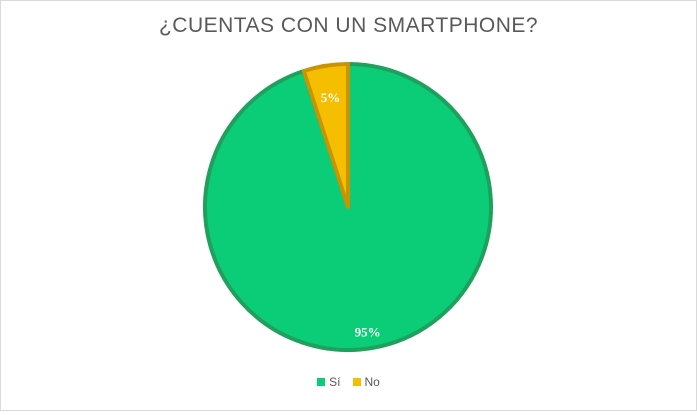 This screenshot has height=415, width=697. I want to click on legend-item-si: Sí, so click(329, 382).